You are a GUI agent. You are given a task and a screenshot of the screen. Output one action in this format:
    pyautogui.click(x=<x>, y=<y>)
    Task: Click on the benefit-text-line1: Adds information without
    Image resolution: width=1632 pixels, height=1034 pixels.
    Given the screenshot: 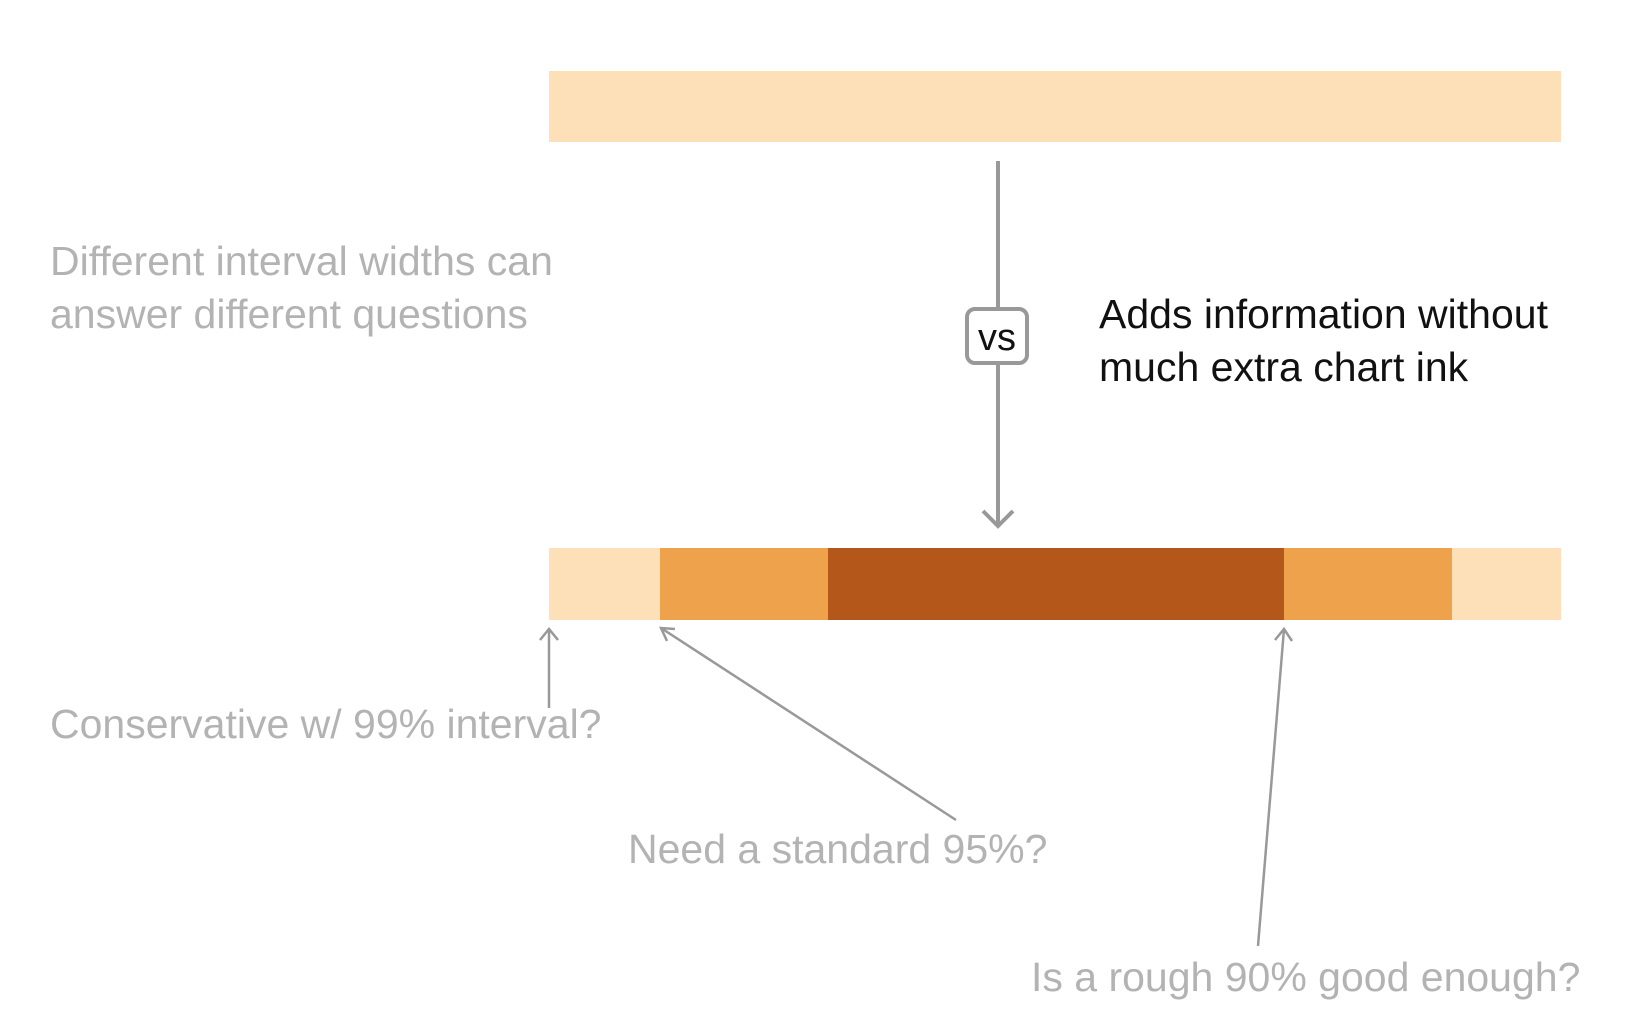 What is the action you would take?
    pyautogui.click(x=1323, y=314)
    